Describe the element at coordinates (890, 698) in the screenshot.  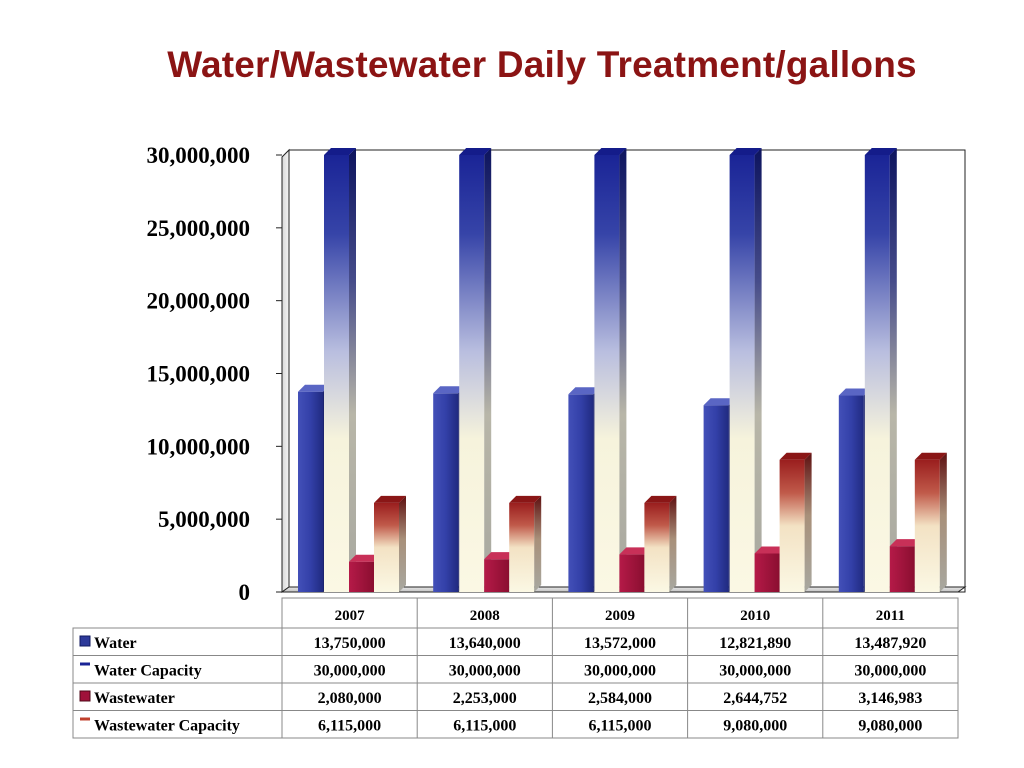
I see `data-label: 3,146,983` at that location.